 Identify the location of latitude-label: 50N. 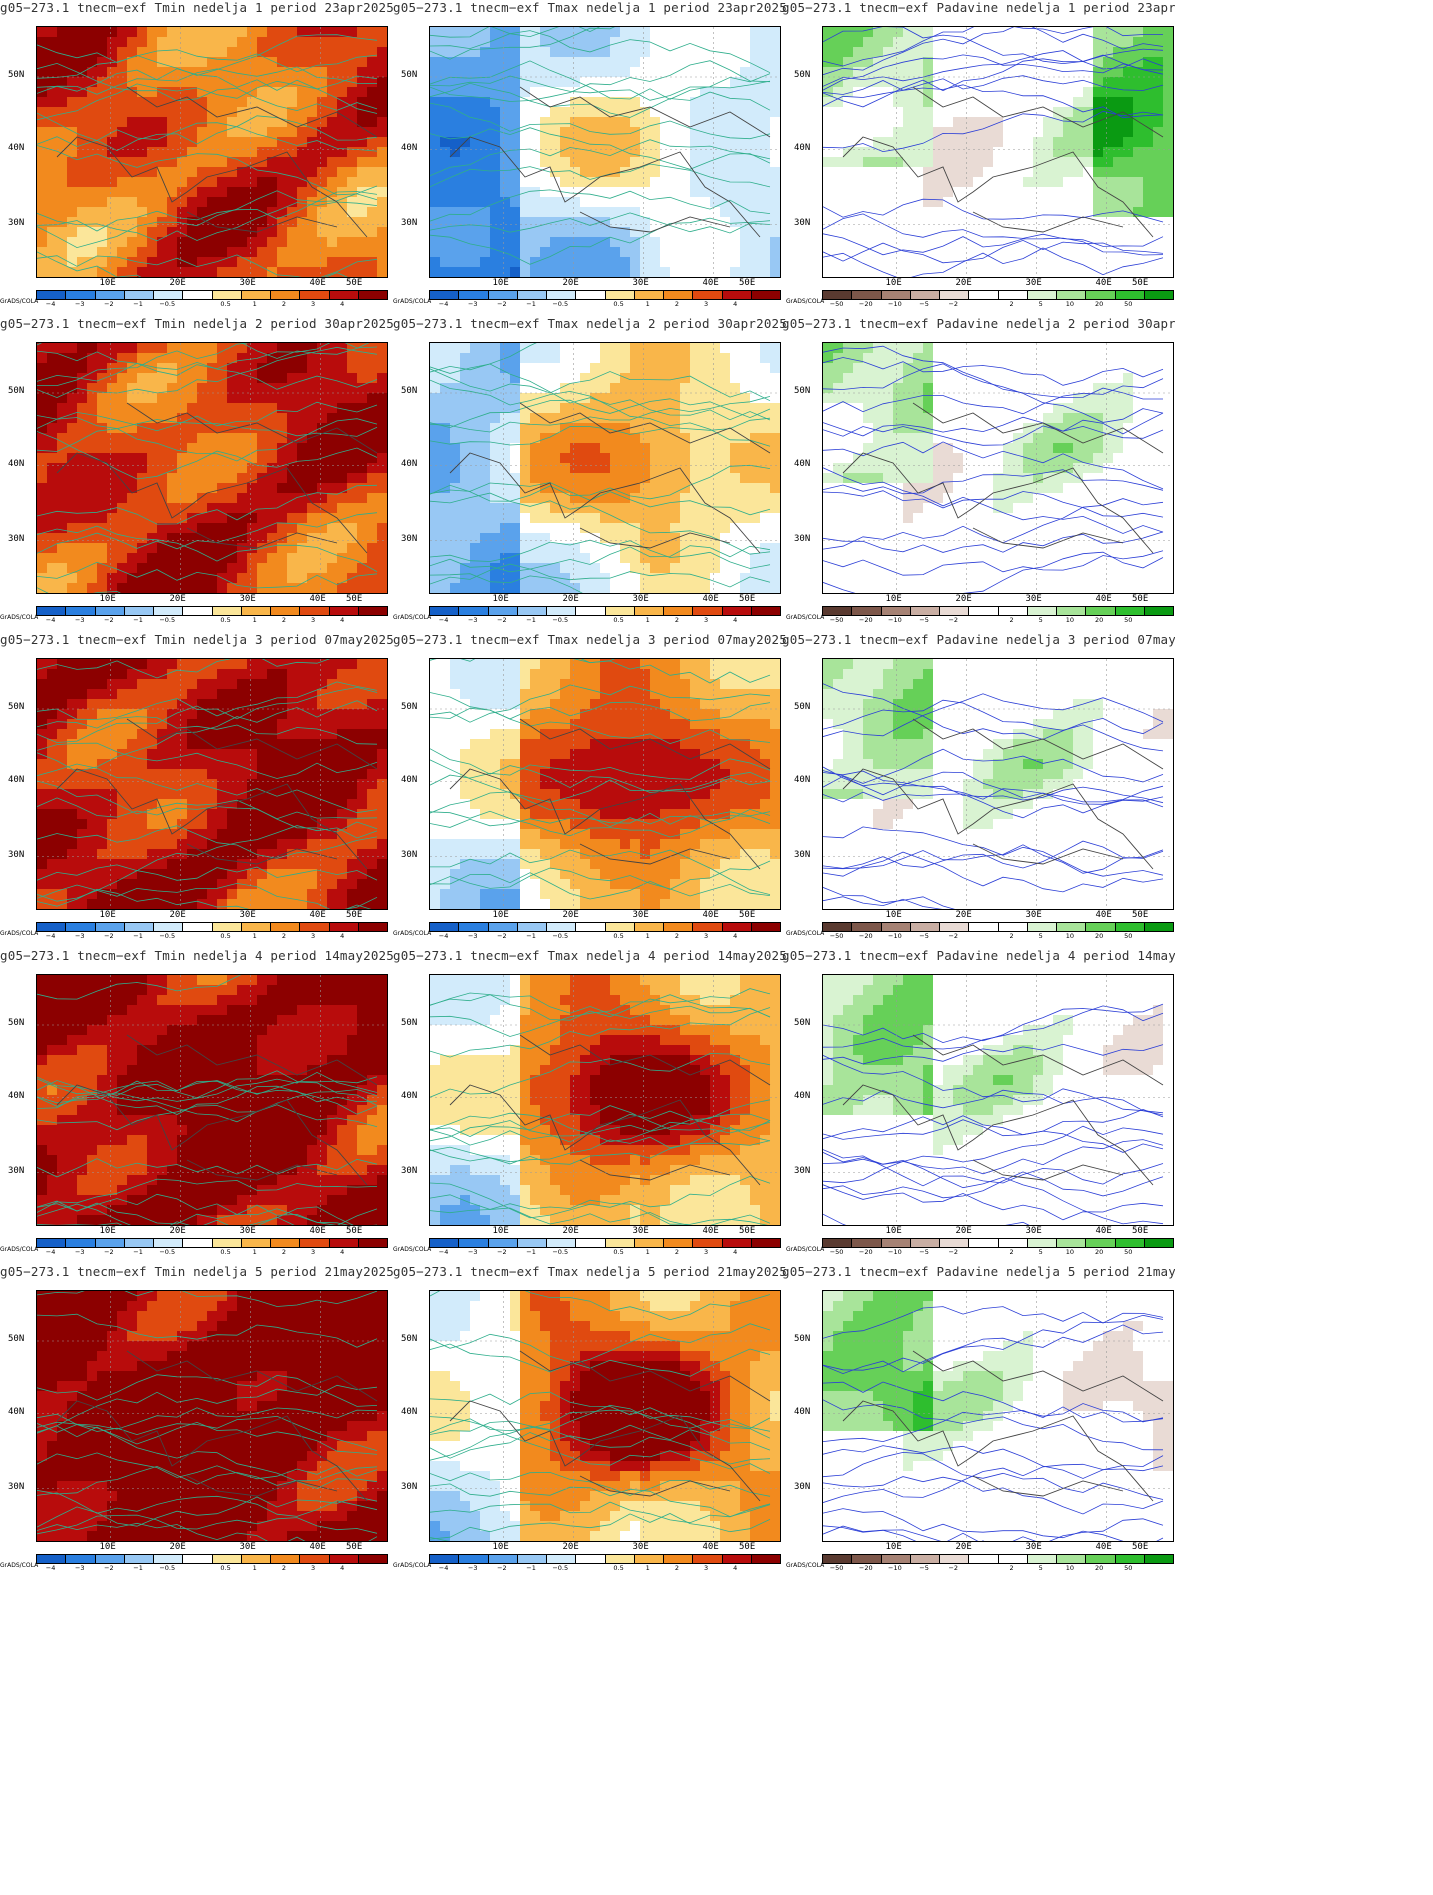
(16, 75).